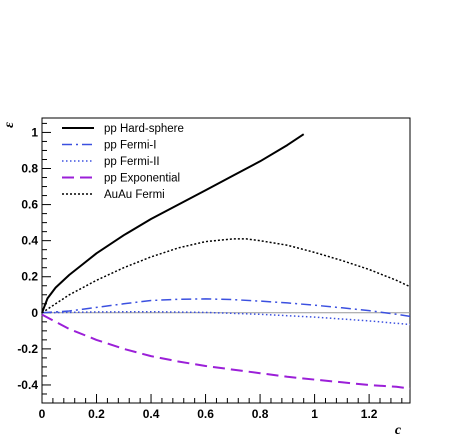 This screenshot has height=436, width=450. Describe the element at coordinates (34, 313) in the screenshot. I see `y-tick-label: 0` at that location.